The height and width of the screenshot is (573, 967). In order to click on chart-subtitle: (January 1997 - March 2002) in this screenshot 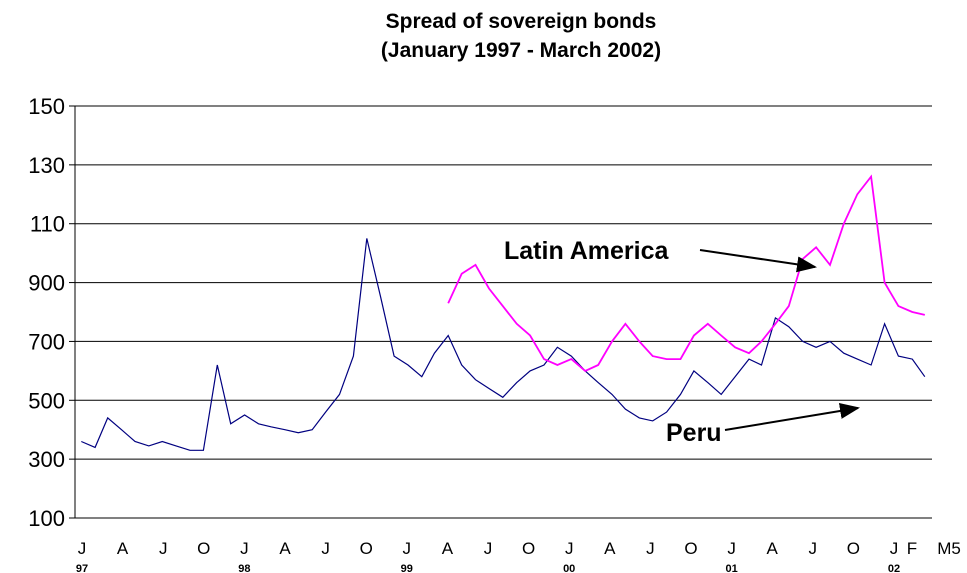, I will do `click(521, 50)`.